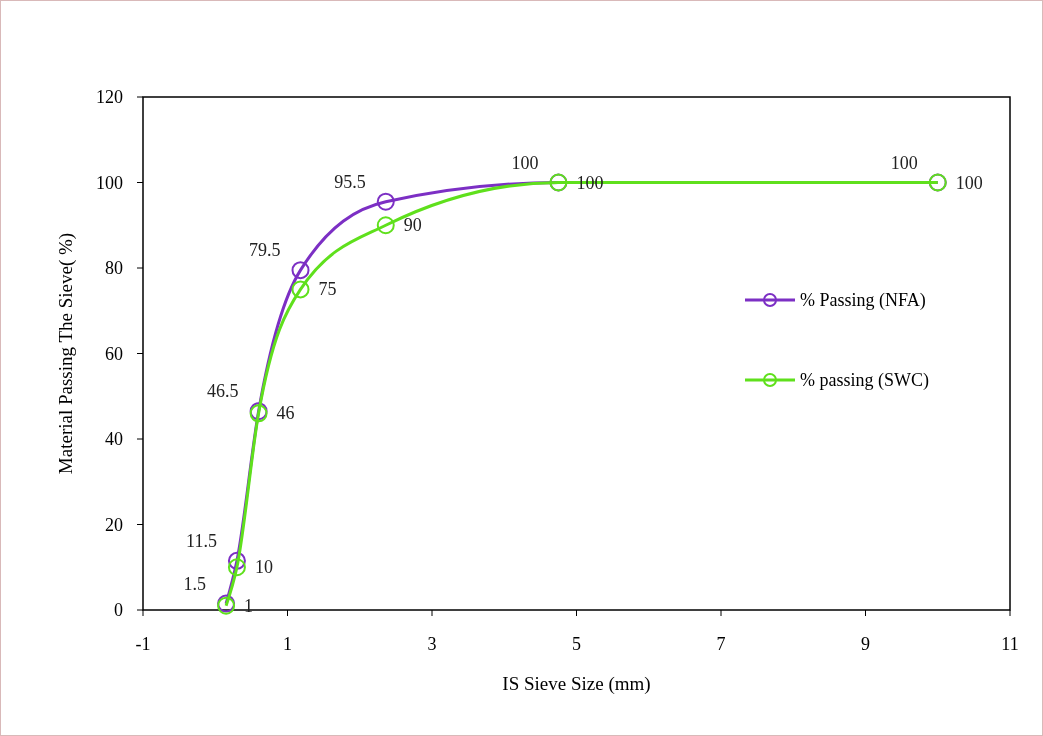 The image size is (1043, 736). Describe the element at coordinates (263, 567) in the screenshot. I see `data-label: 10` at that location.